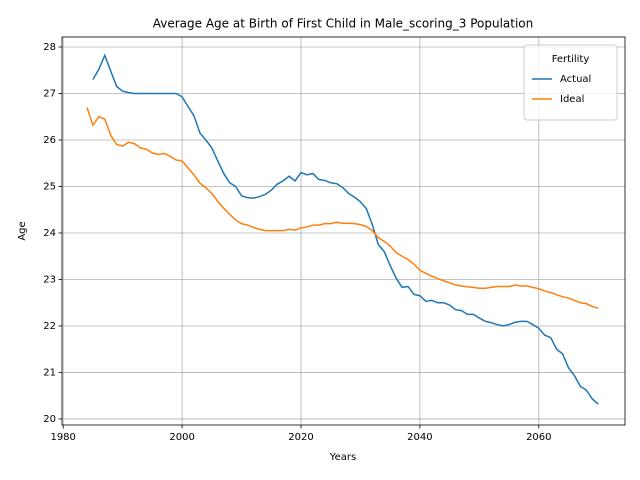 This screenshot has width=640, height=480. What do you see at coordinates (571, 59) in the screenshot?
I see `legend-title: Fertility` at bounding box center [571, 59].